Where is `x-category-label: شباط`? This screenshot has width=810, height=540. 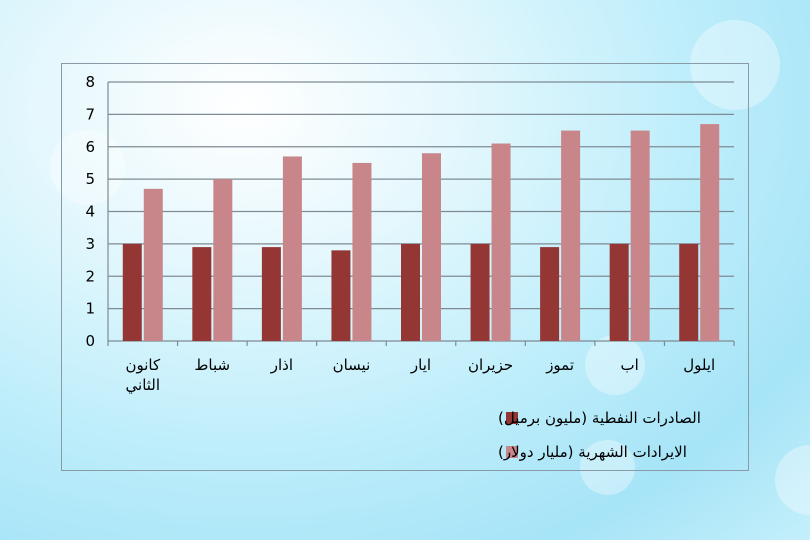
x-category-label: شباط is located at coordinates (213, 365).